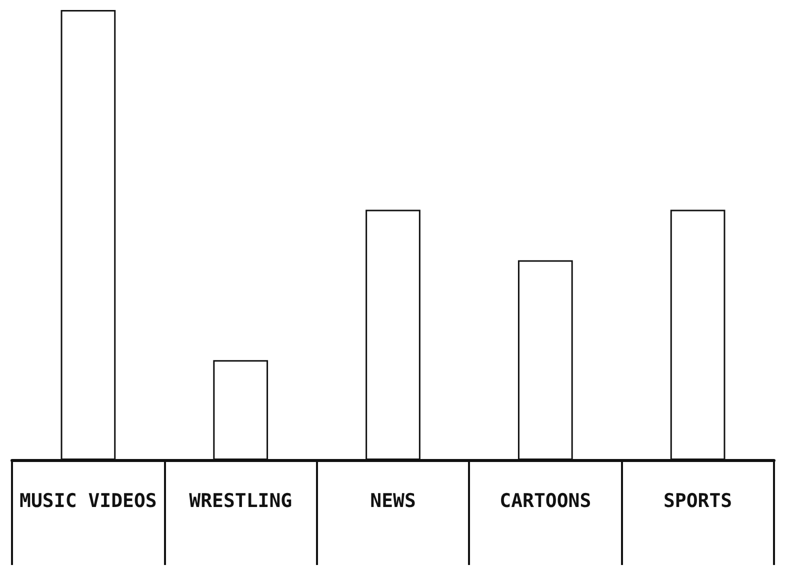 This screenshot has width=786, height=570. Describe the element at coordinates (393, 501) in the screenshot. I see `x-tick-label: NEWS` at that location.